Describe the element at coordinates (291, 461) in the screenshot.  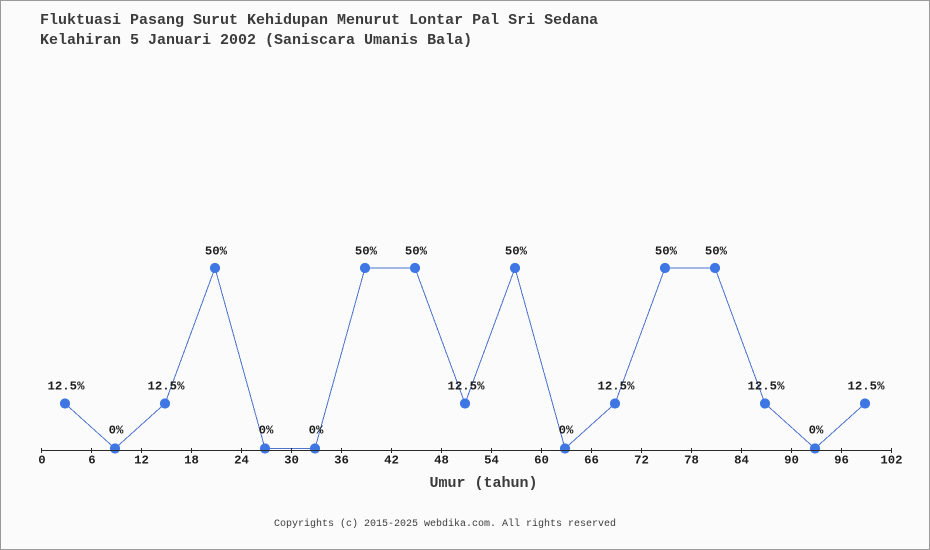
I see `svg-text: 30` at that location.